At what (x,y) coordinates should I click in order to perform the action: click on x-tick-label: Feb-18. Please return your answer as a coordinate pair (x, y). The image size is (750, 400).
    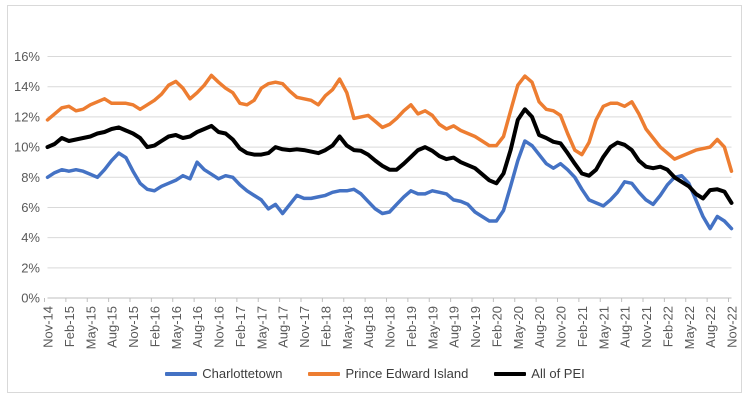
    Looking at the image, I should click on (325, 326).